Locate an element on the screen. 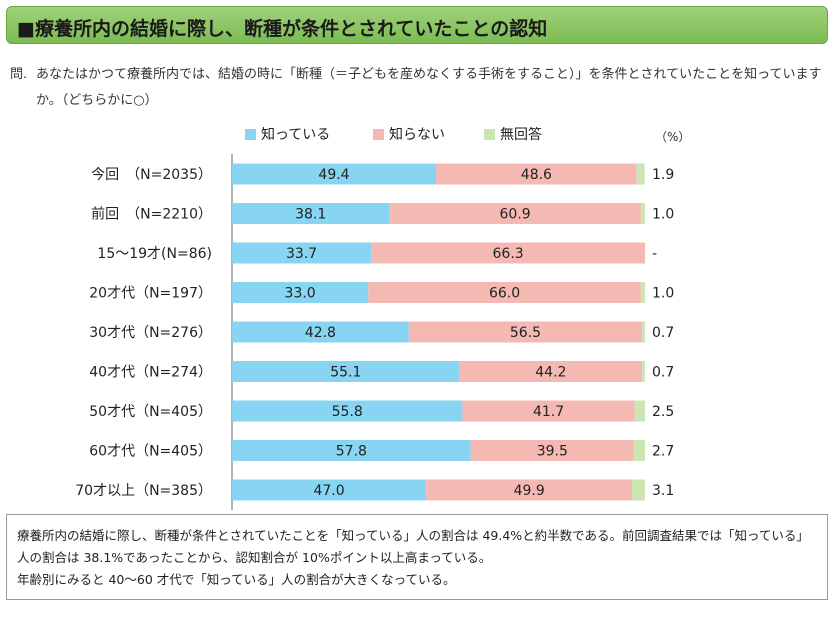  data-label-not-know: 66.0 is located at coordinates (504, 294).